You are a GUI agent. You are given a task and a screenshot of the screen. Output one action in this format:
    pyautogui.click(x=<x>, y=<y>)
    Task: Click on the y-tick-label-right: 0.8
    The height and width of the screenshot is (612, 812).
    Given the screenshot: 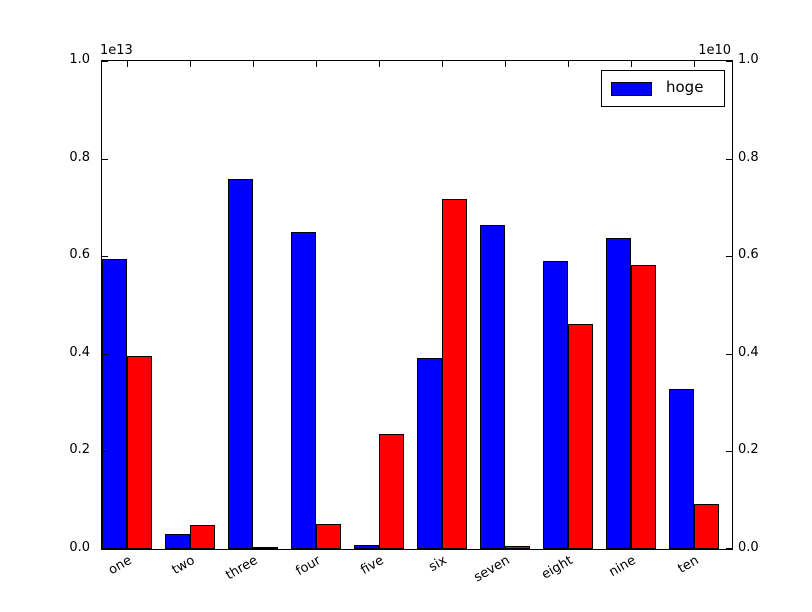 What is the action you would take?
    pyautogui.click(x=748, y=157)
    